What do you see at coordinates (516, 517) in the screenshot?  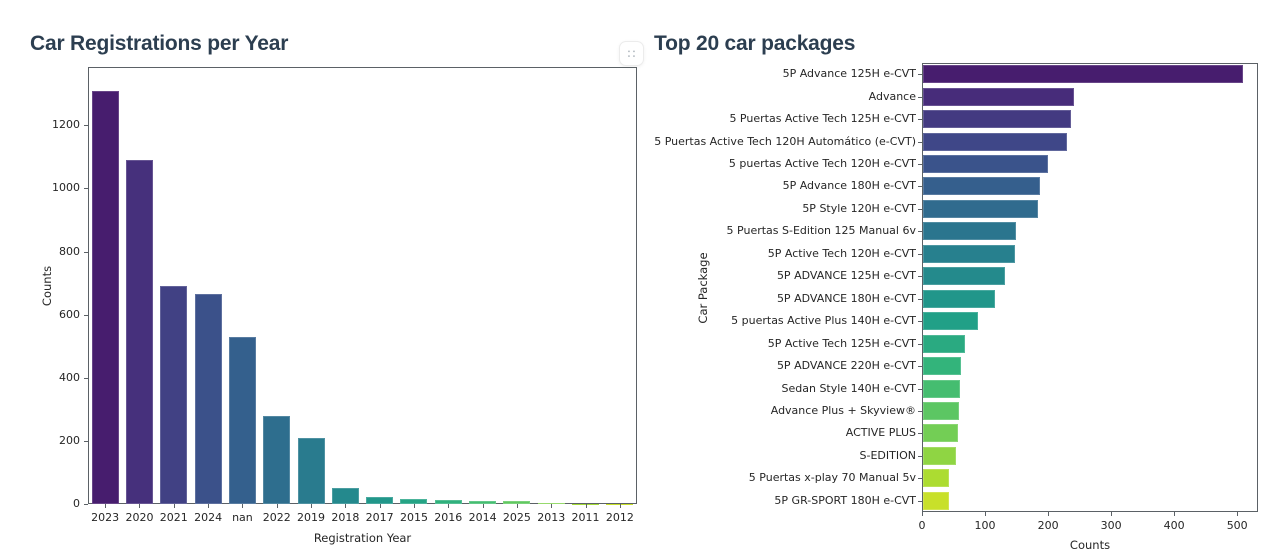 I see `x-tick-label: 2025` at bounding box center [516, 517].